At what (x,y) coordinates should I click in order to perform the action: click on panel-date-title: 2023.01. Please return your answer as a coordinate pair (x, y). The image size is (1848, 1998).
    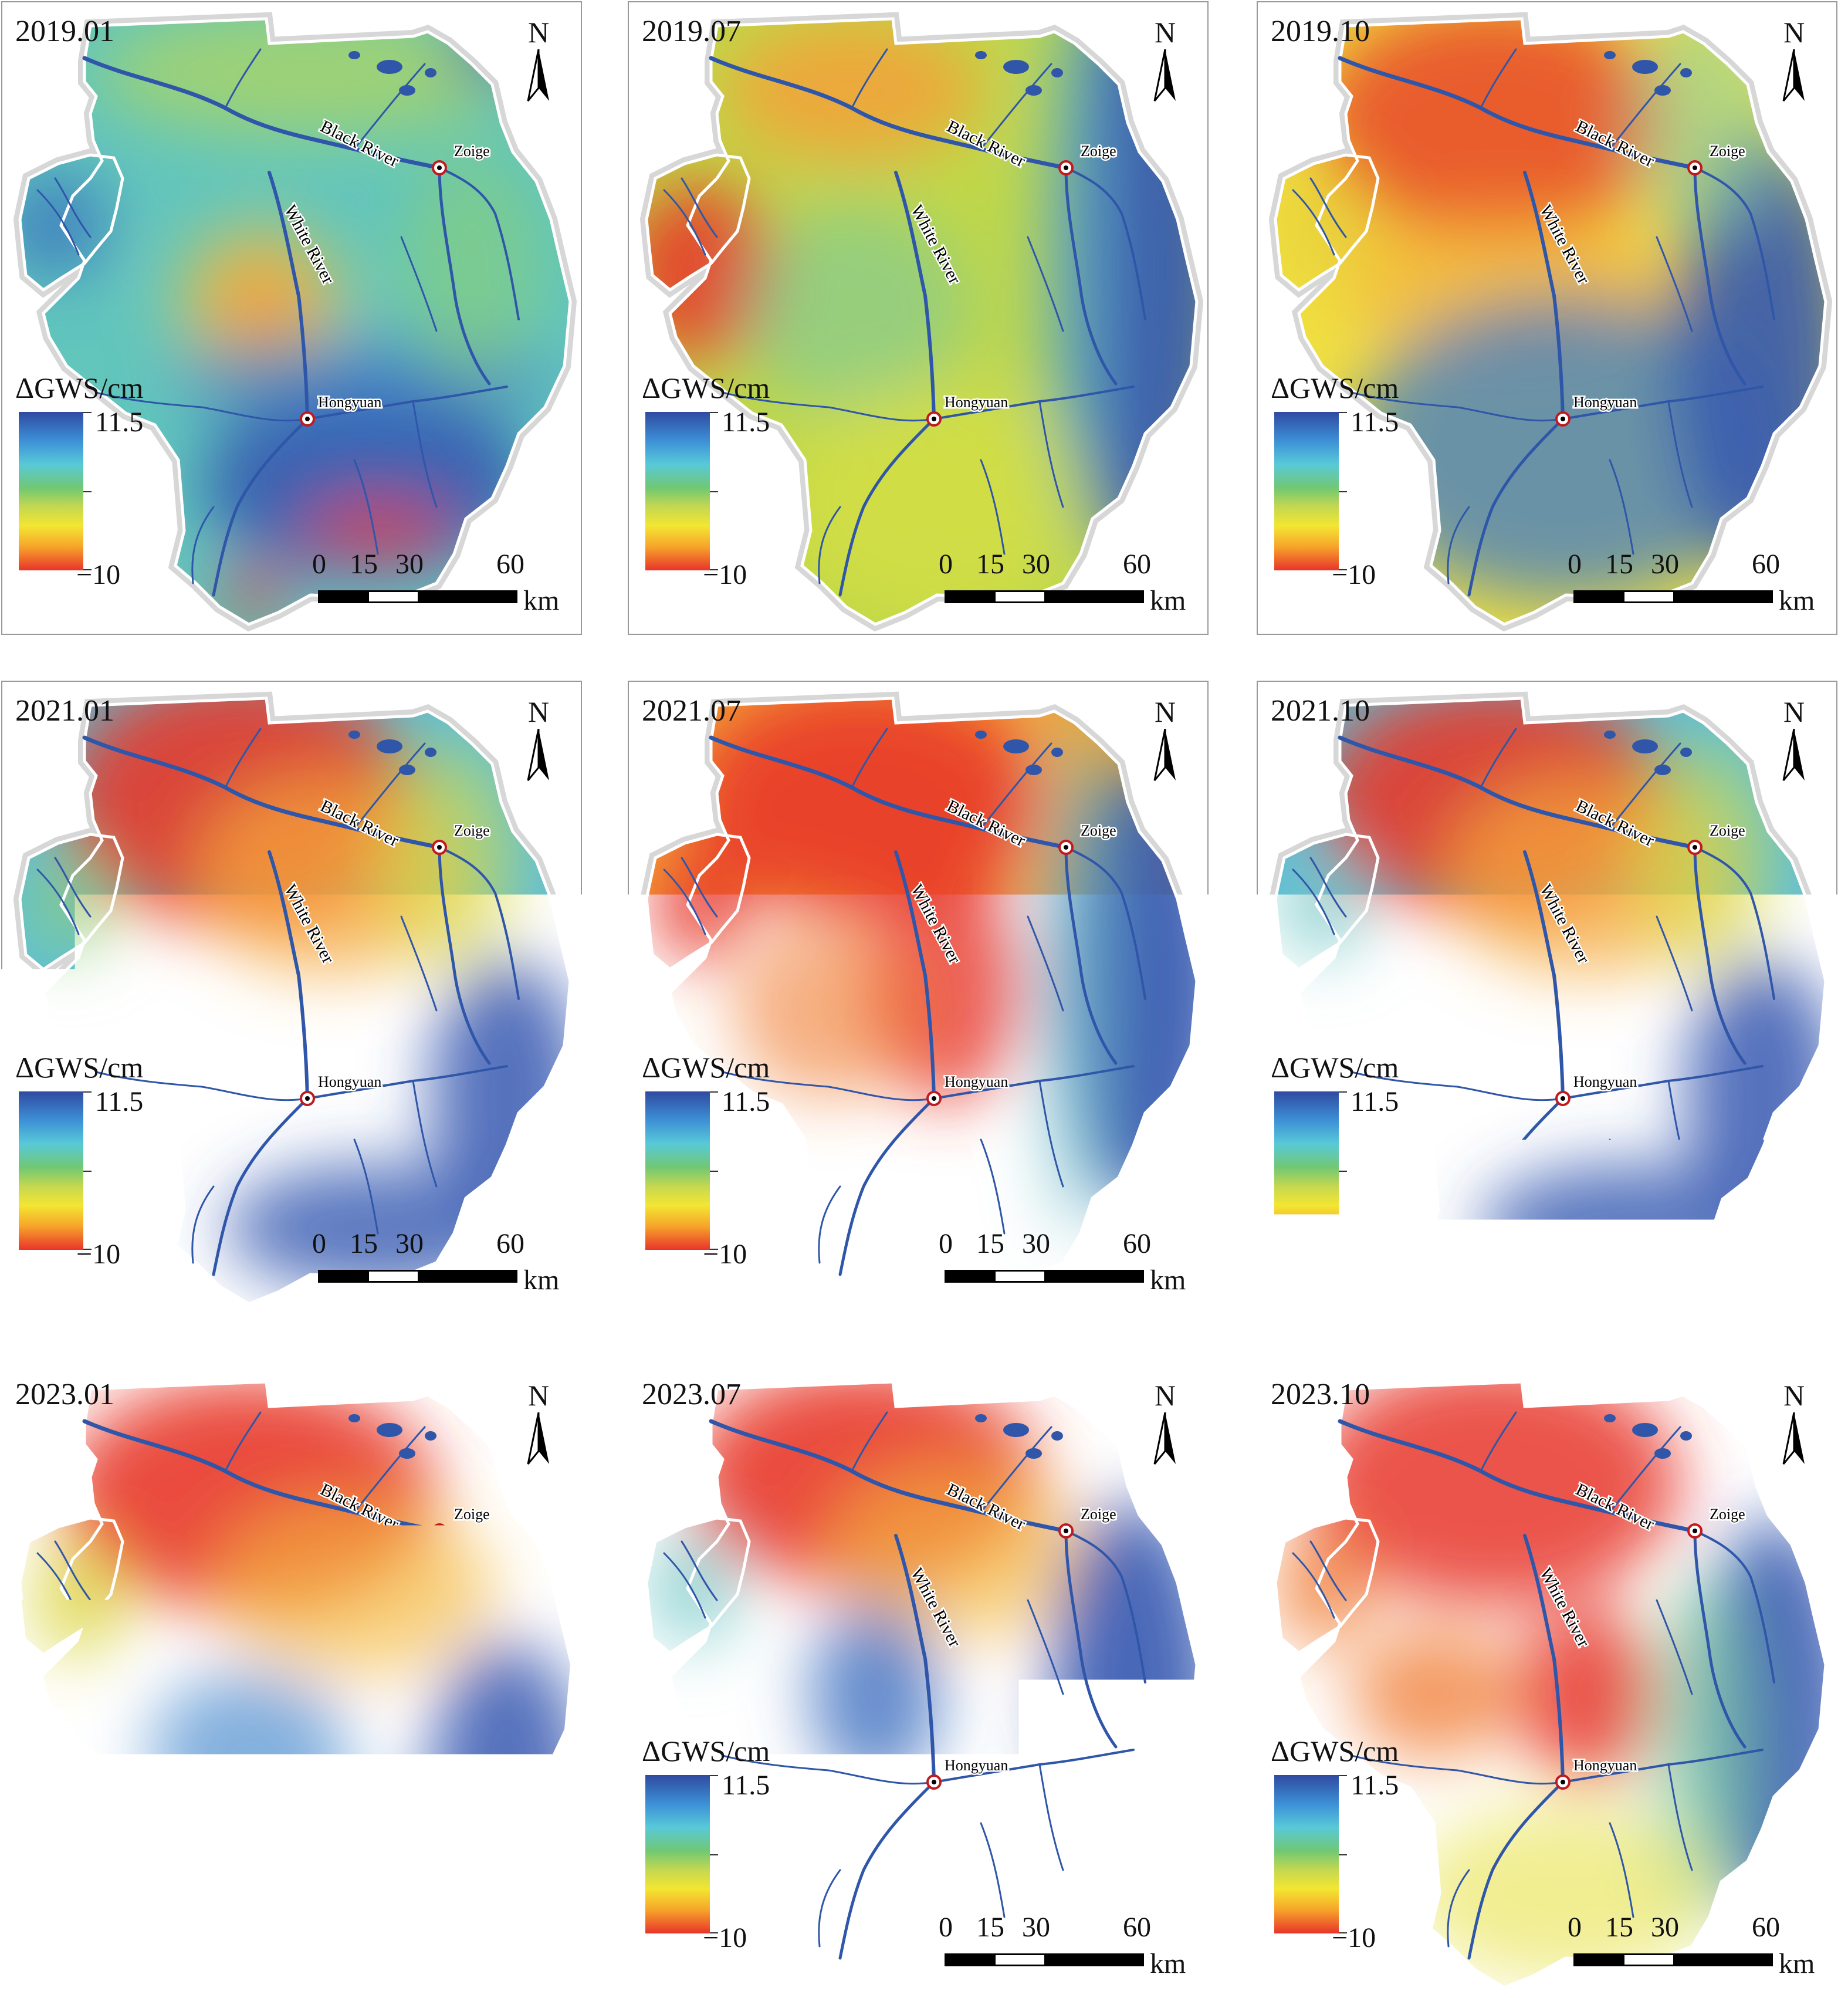
    Looking at the image, I should click on (64, 1395).